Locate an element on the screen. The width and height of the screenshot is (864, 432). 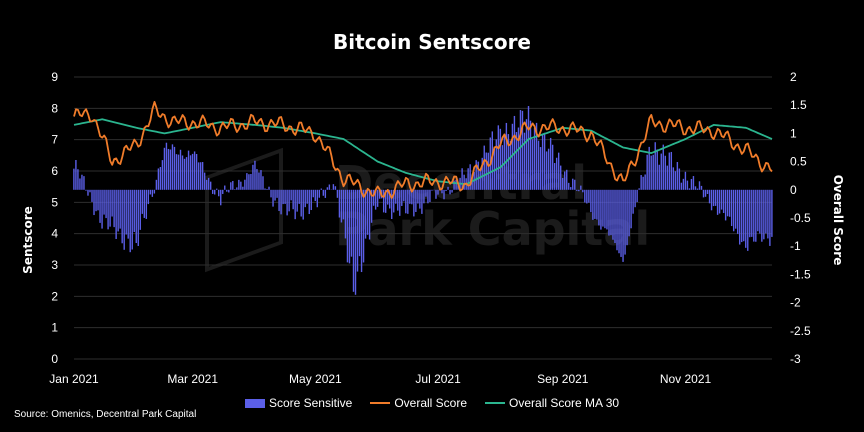
left-tick-label: 9 is located at coordinates (54, 77).